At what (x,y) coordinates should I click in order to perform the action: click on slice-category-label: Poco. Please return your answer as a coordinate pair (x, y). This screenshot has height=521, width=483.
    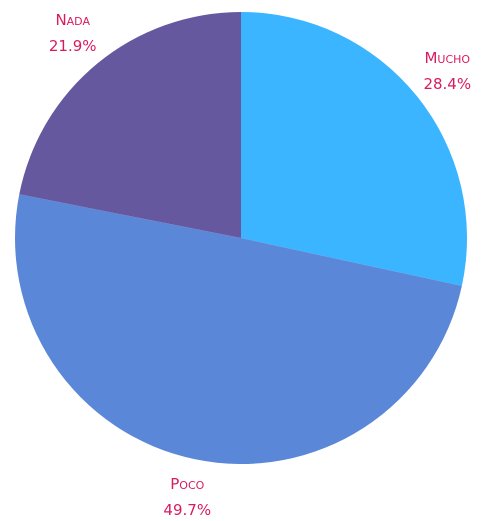
    Looking at the image, I should click on (187, 484).